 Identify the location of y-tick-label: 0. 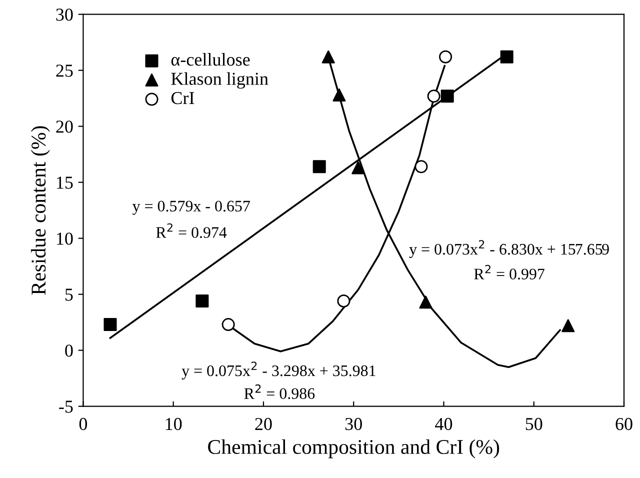
(69, 350).